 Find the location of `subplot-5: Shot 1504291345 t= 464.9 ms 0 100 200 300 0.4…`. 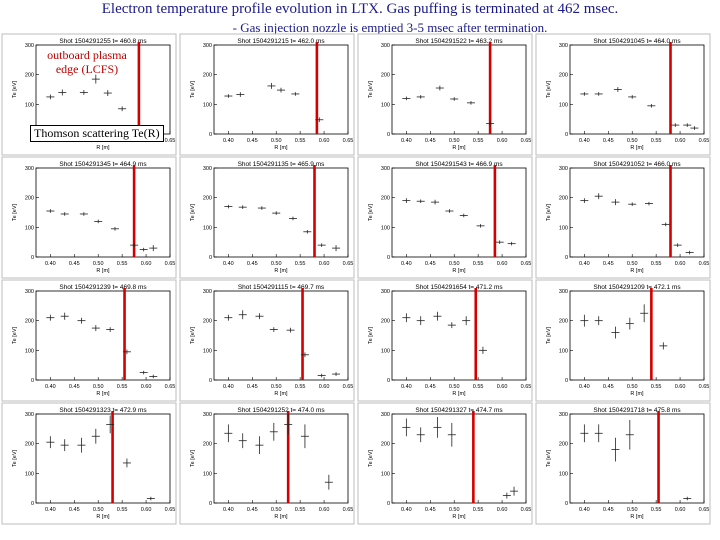

subplot-5: Shot 1504291345 t= 464.9 ms 0 100 200 300 0.4… is located at coordinates (89, 217).